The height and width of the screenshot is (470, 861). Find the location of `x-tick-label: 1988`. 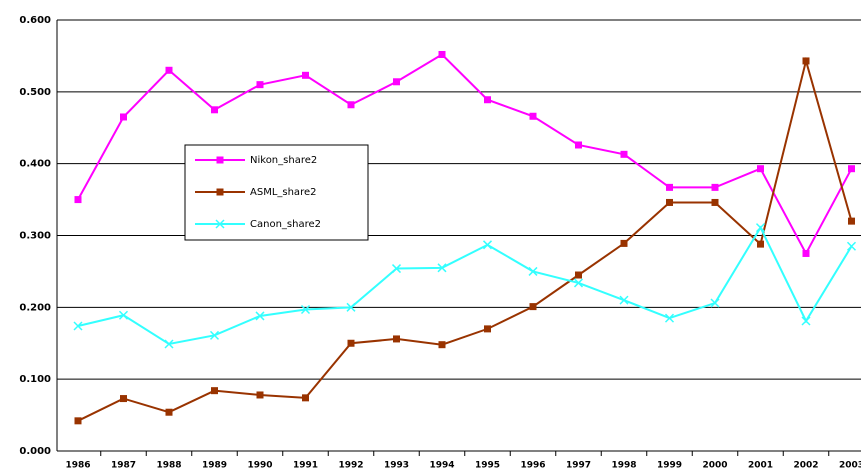

x-tick-label: 1988 is located at coordinates (168, 465).